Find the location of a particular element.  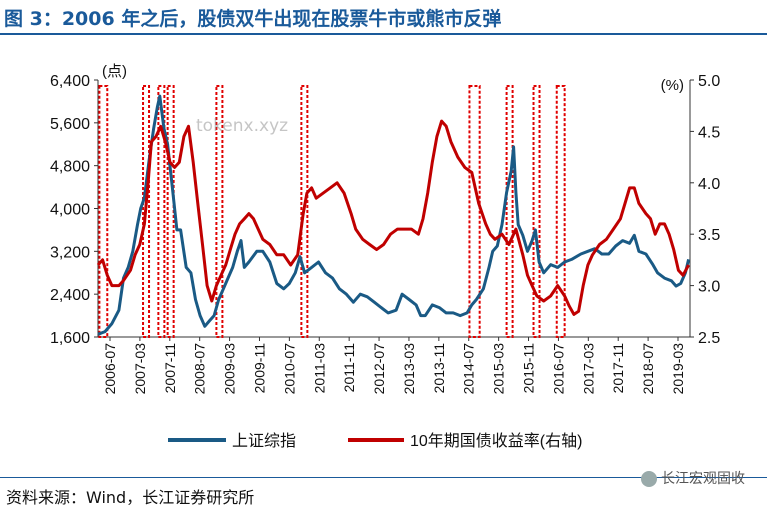

right-tick-label: 5.0 is located at coordinates (709, 81).